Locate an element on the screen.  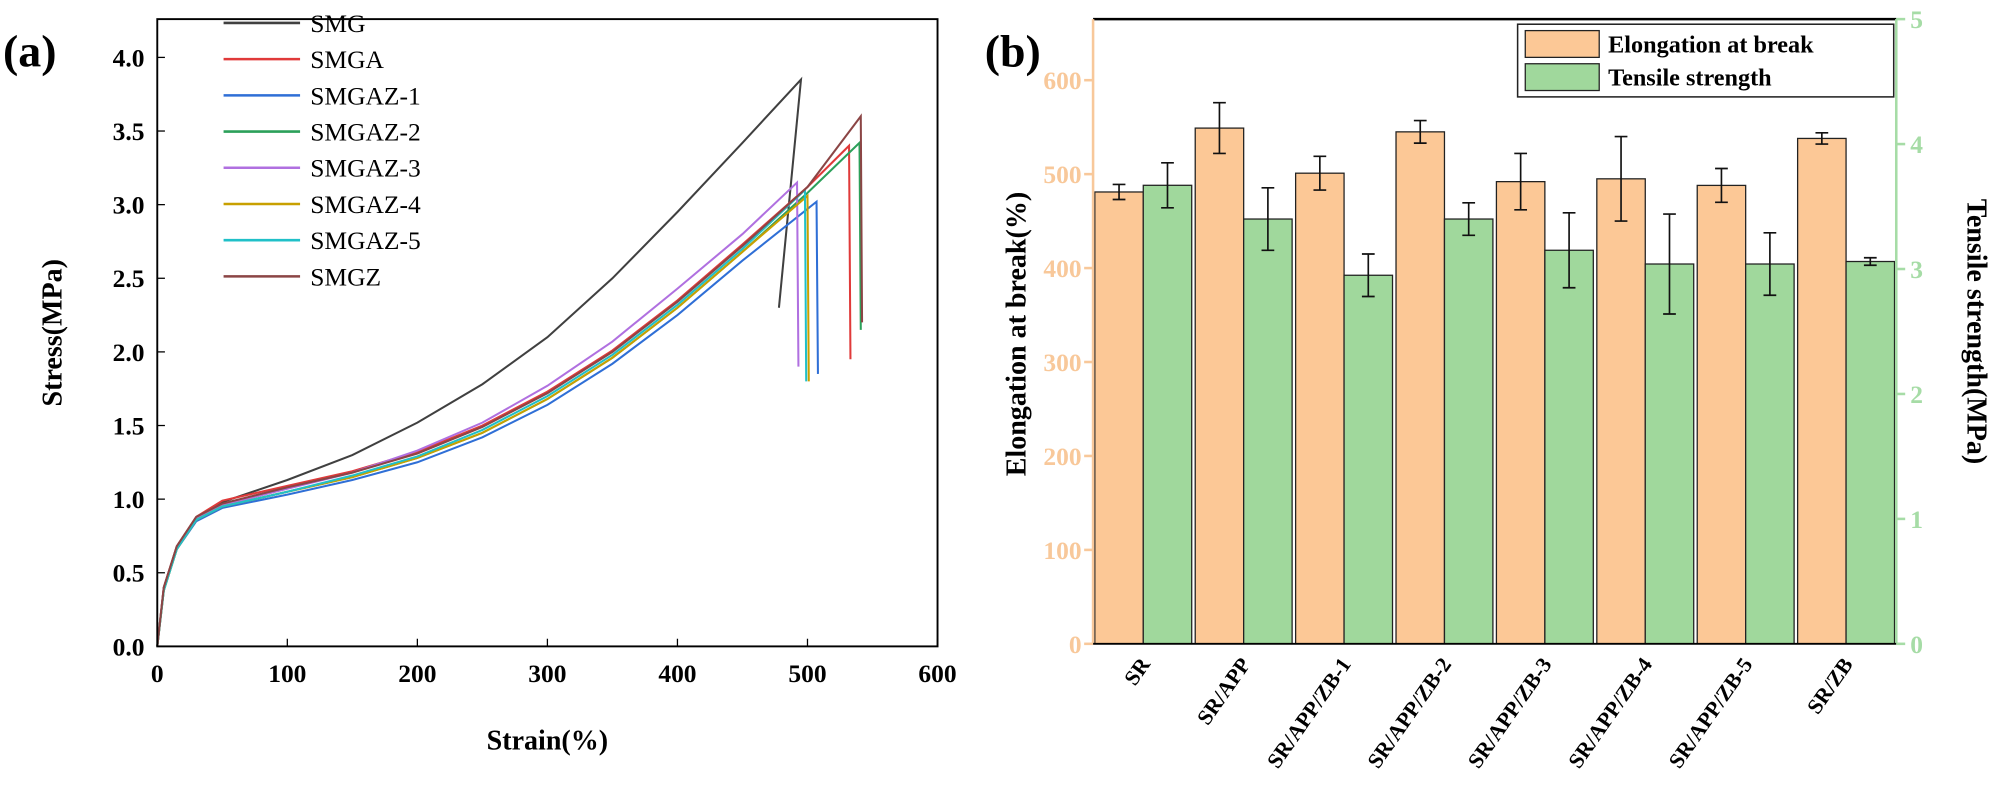
legend-label: SMG is located at coordinates (337, 23).